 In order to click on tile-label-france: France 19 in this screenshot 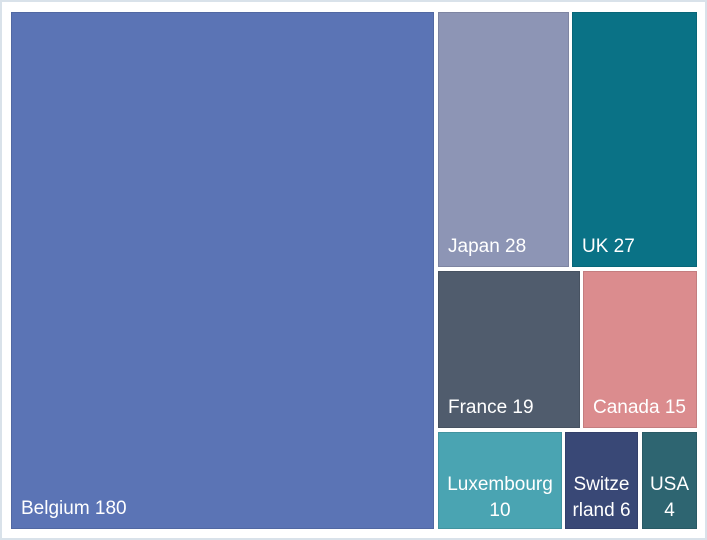, I will do `click(491, 407)`.